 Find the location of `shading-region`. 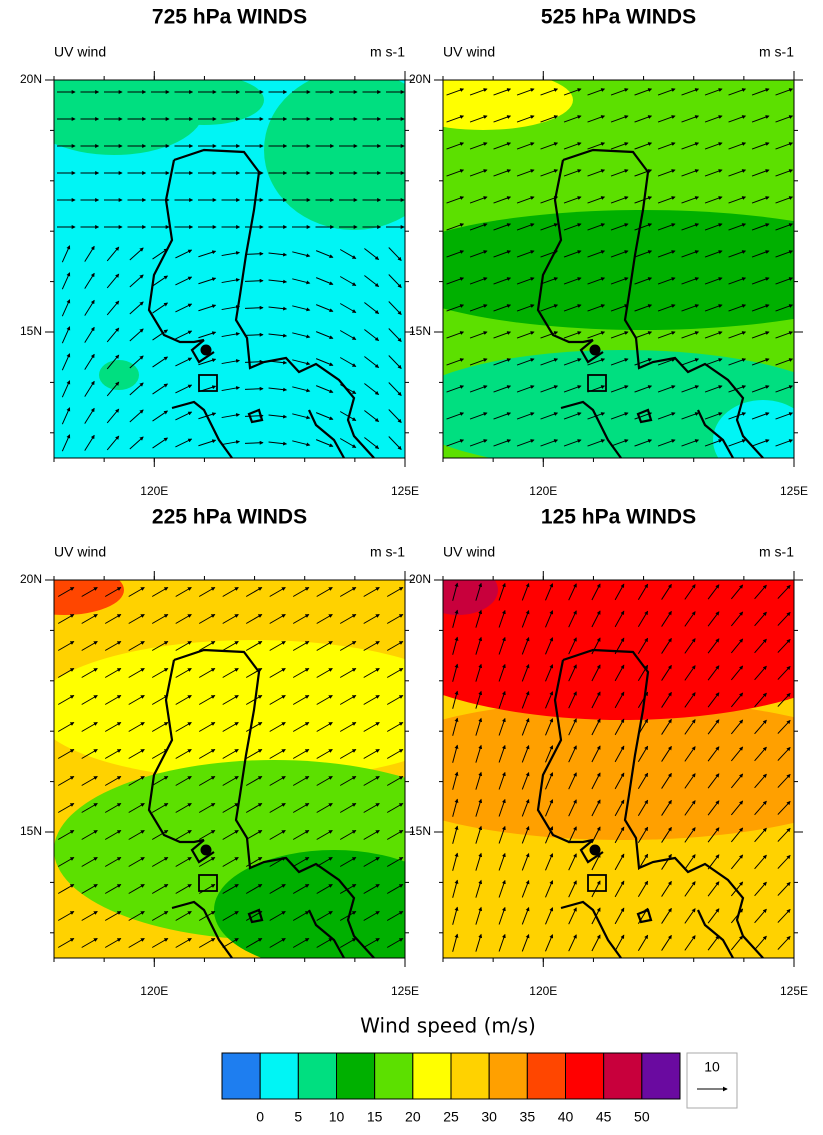

shading-region is located at coordinates (753, 429).